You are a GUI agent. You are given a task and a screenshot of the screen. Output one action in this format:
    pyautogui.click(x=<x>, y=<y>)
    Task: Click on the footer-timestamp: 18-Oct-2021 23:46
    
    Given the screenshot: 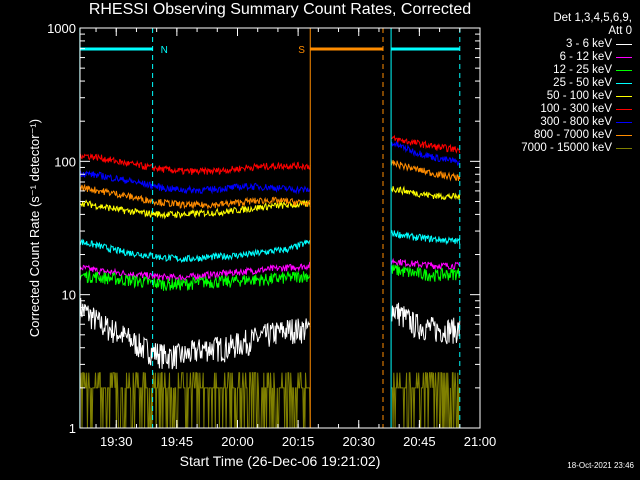 What is the action you would take?
    pyautogui.click(x=600, y=465)
    